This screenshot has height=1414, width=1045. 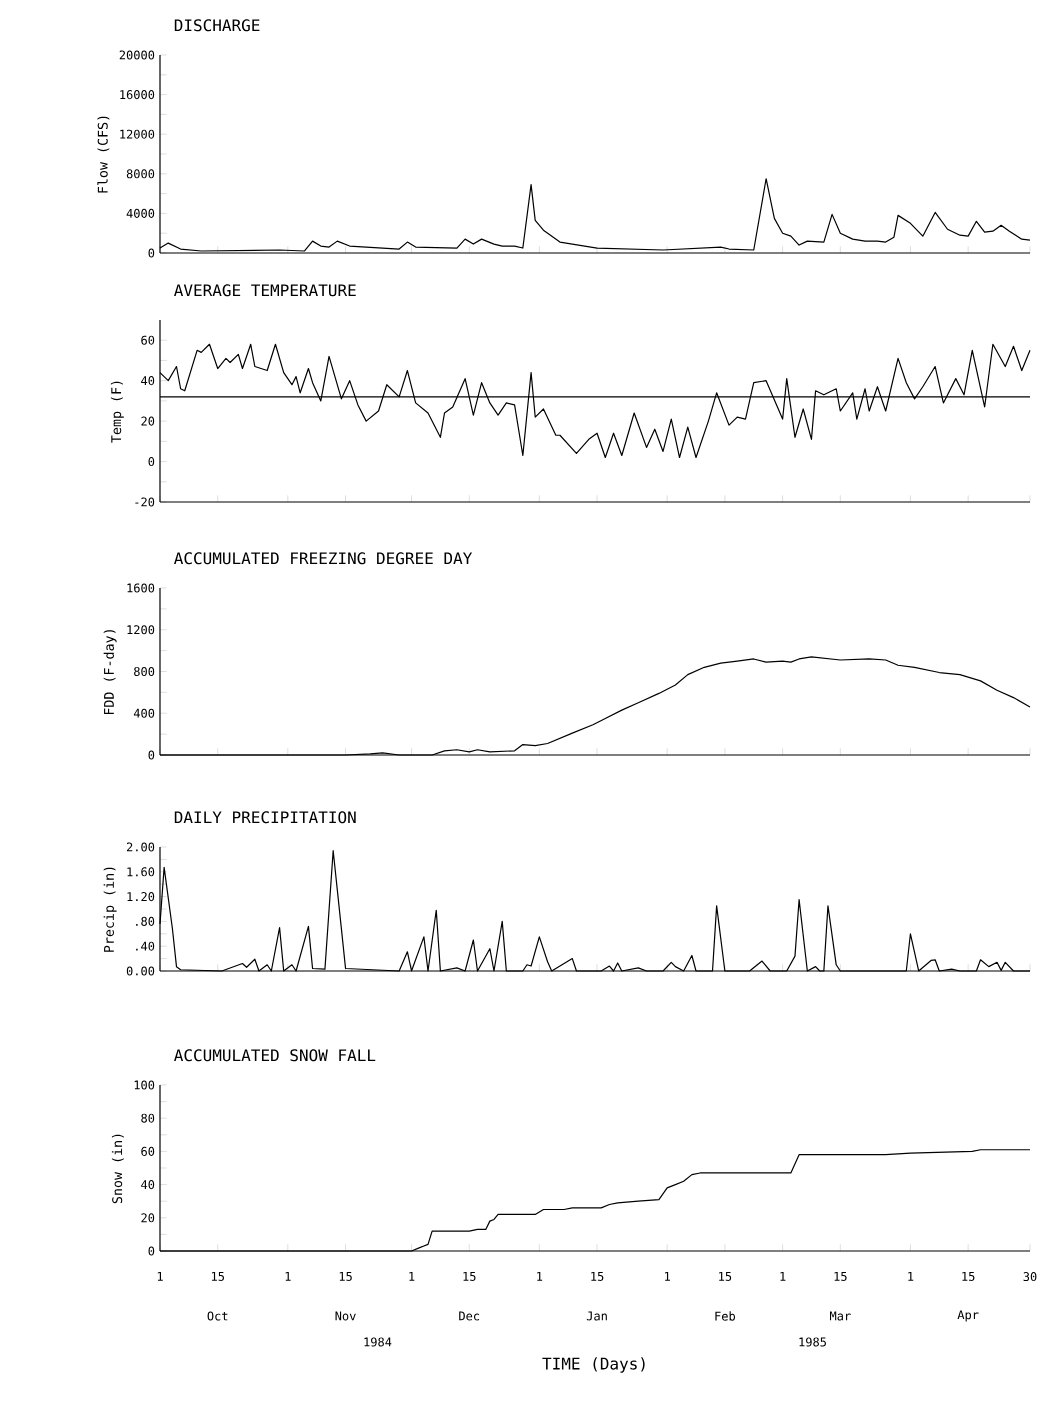 What do you see at coordinates (265, 817) in the screenshot?
I see `chart-title: DAILY PRECIPITATION` at bounding box center [265, 817].